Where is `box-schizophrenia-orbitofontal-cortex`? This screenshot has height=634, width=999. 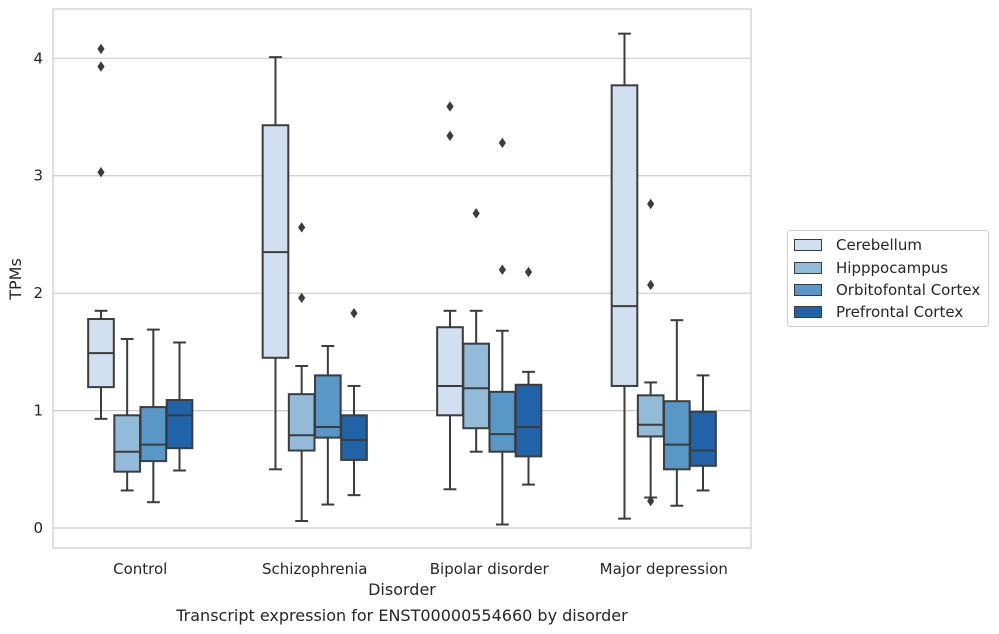
box-schizophrenia-orbitofontal-cortex is located at coordinates (328, 425).